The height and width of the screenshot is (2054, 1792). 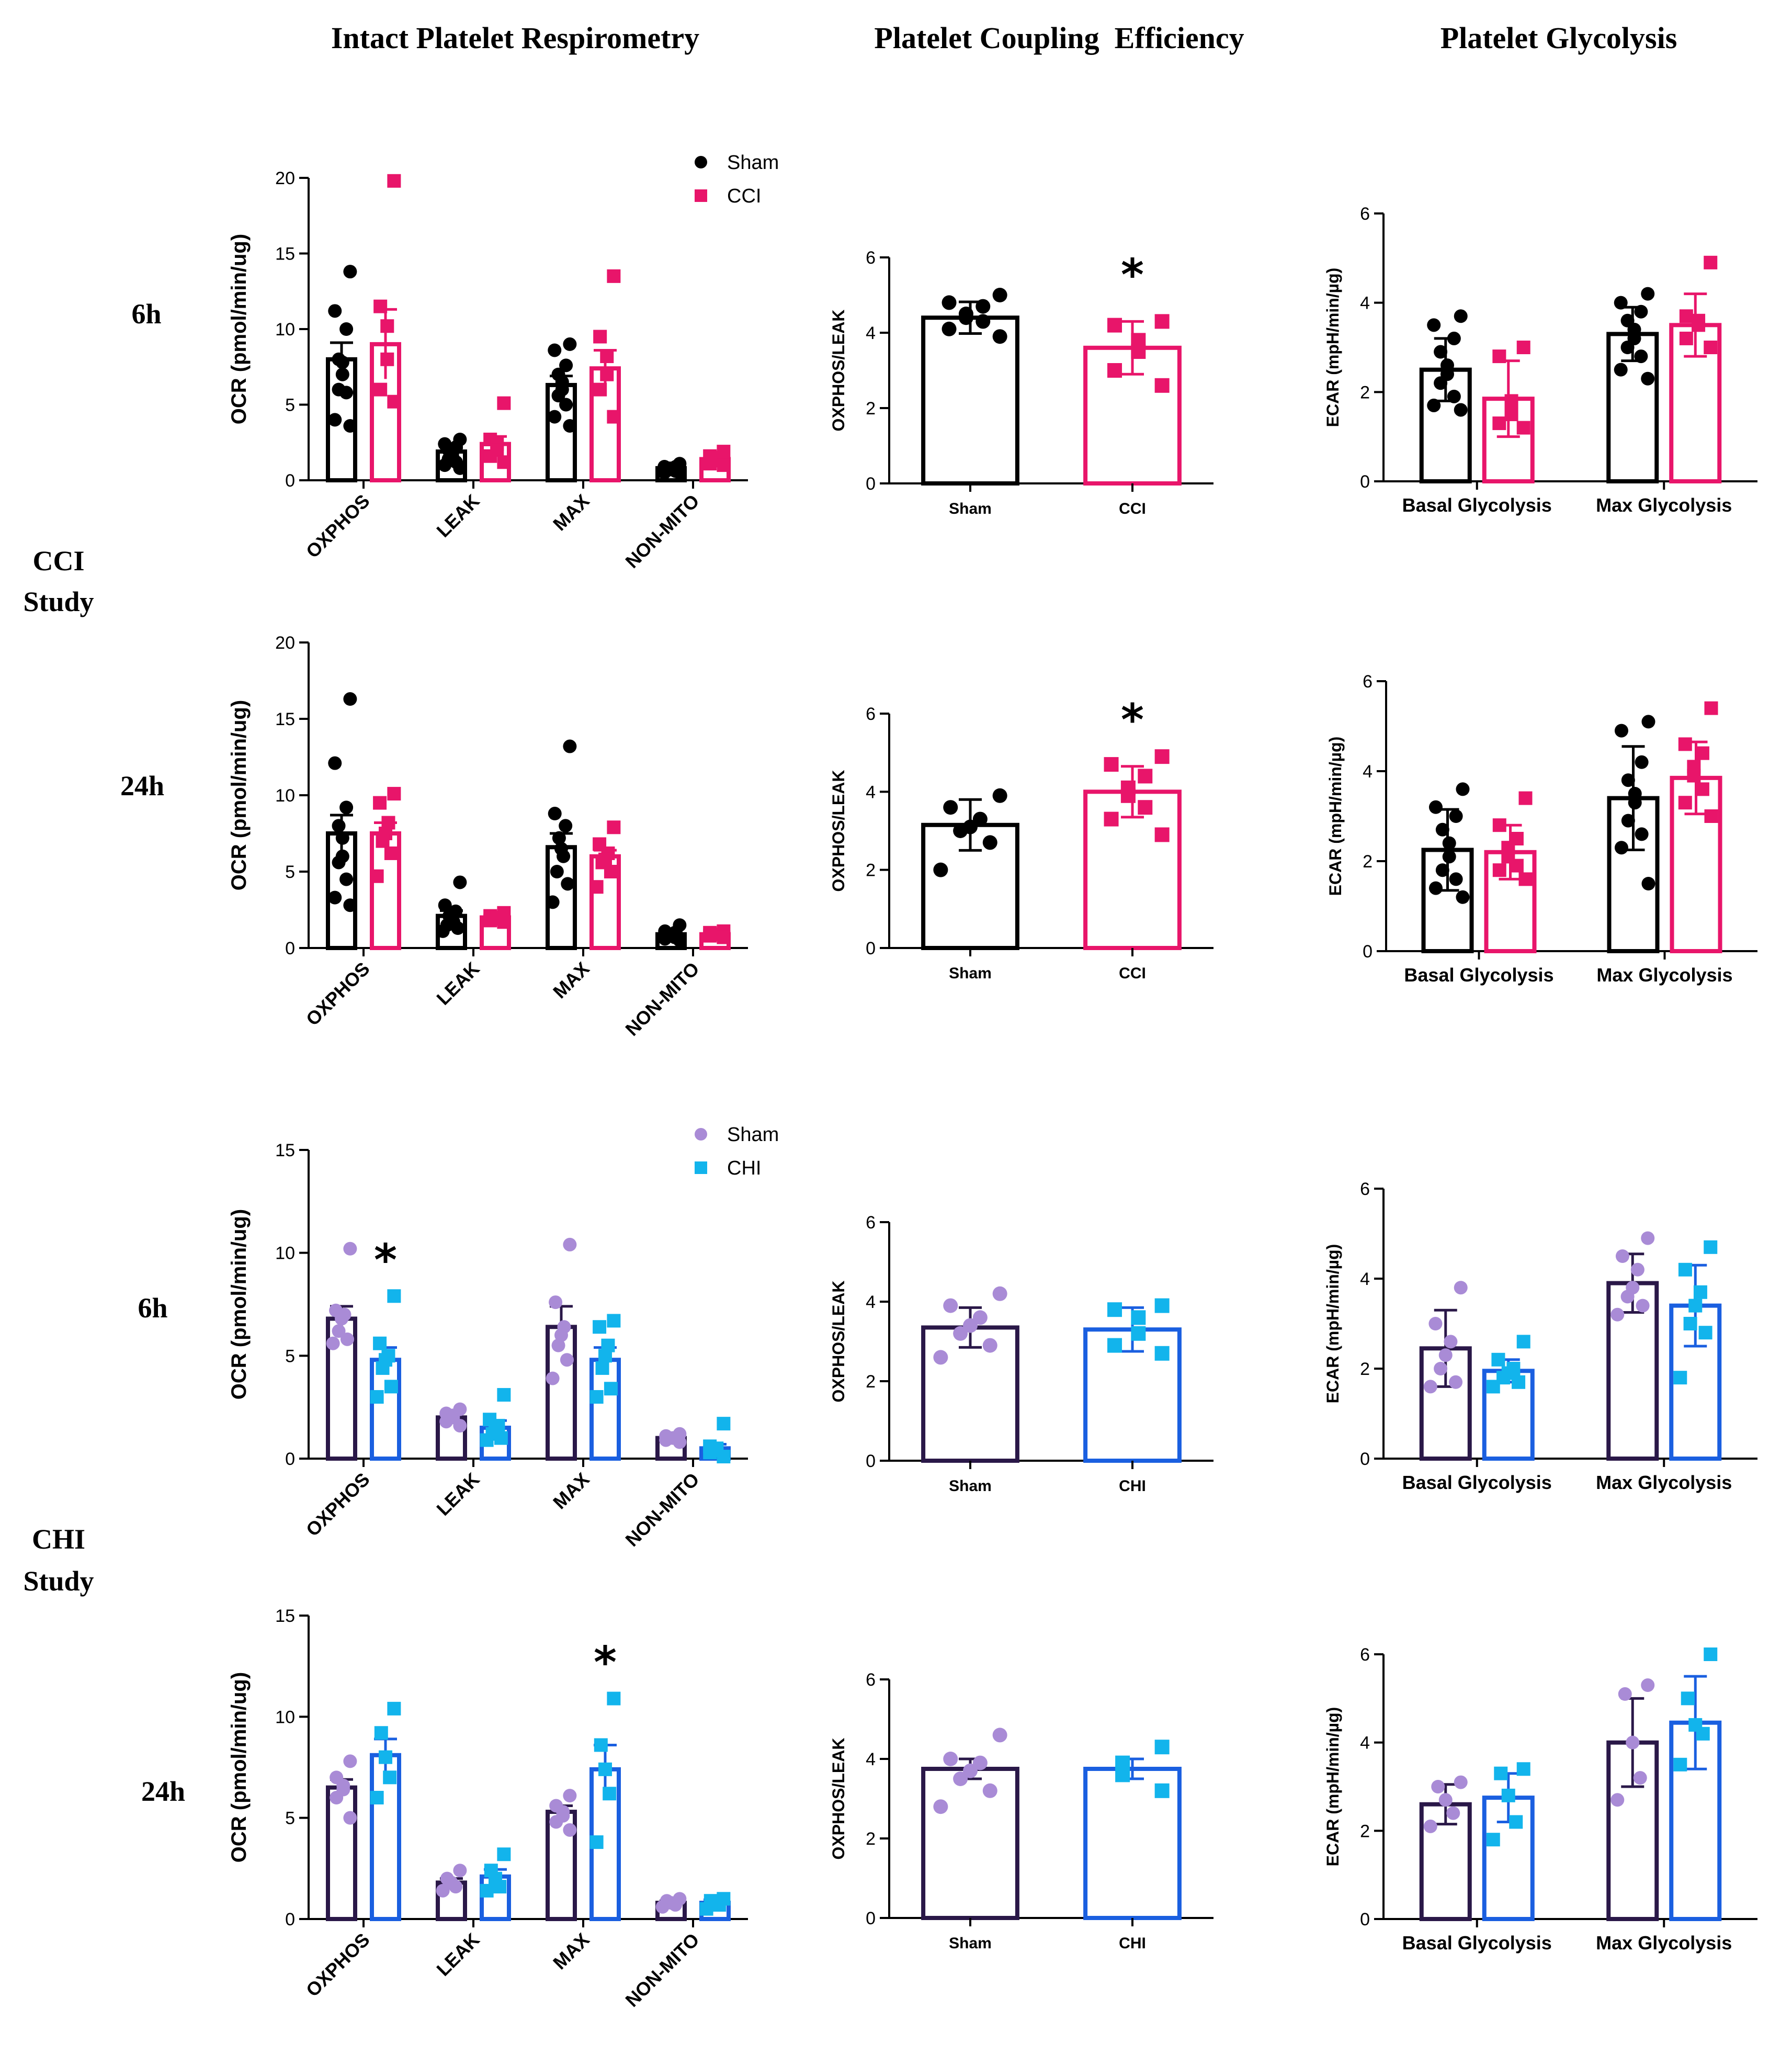 I want to click on x-tick-label: Basal Glycolysis, so click(x=1477, y=1482).